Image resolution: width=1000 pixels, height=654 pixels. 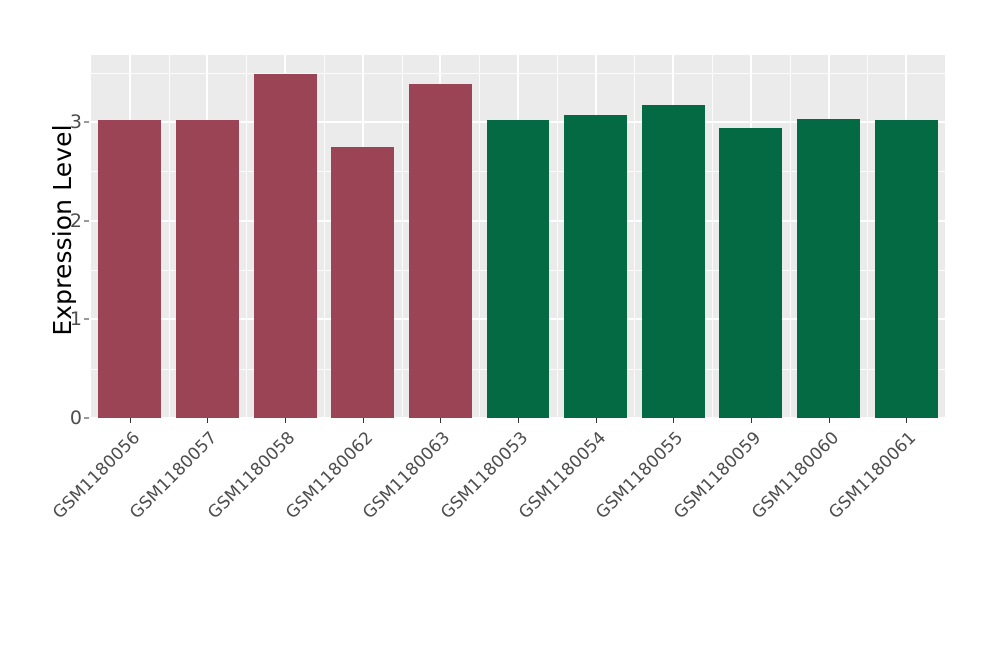 I want to click on y-tick-label: 2, so click(x=75, y=220).